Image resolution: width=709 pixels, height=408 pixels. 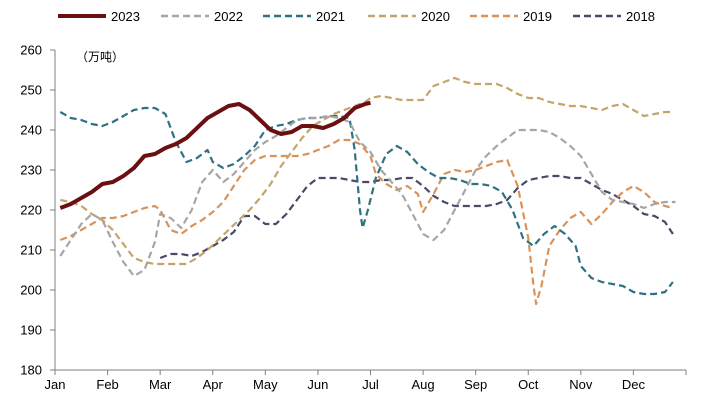 I want to click on x-tick-label: May, so click(x=265, y=384).